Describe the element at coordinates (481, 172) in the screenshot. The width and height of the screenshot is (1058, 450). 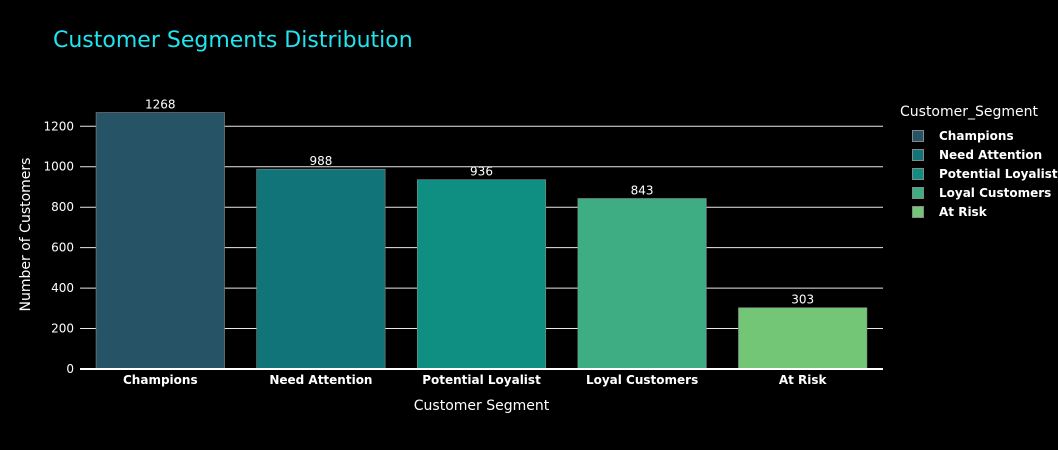
I see `bar-value-label: 936` at that location.